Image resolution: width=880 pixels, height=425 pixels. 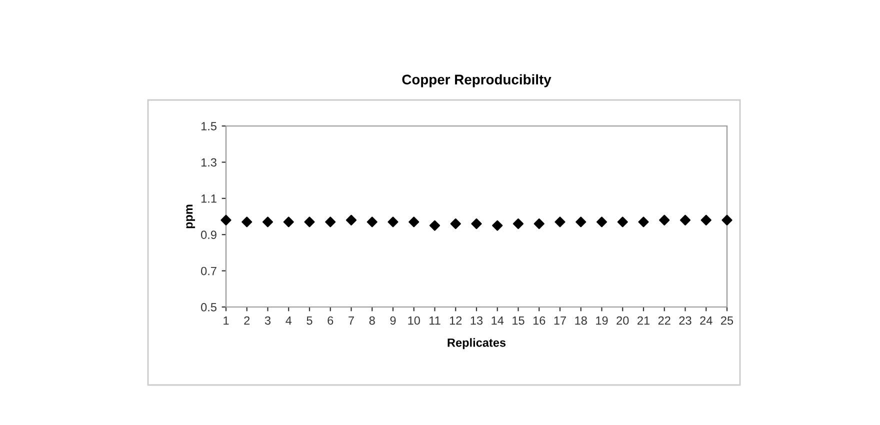 I want to click on y-tick-label: 1.5, so click(x=208, y=126).